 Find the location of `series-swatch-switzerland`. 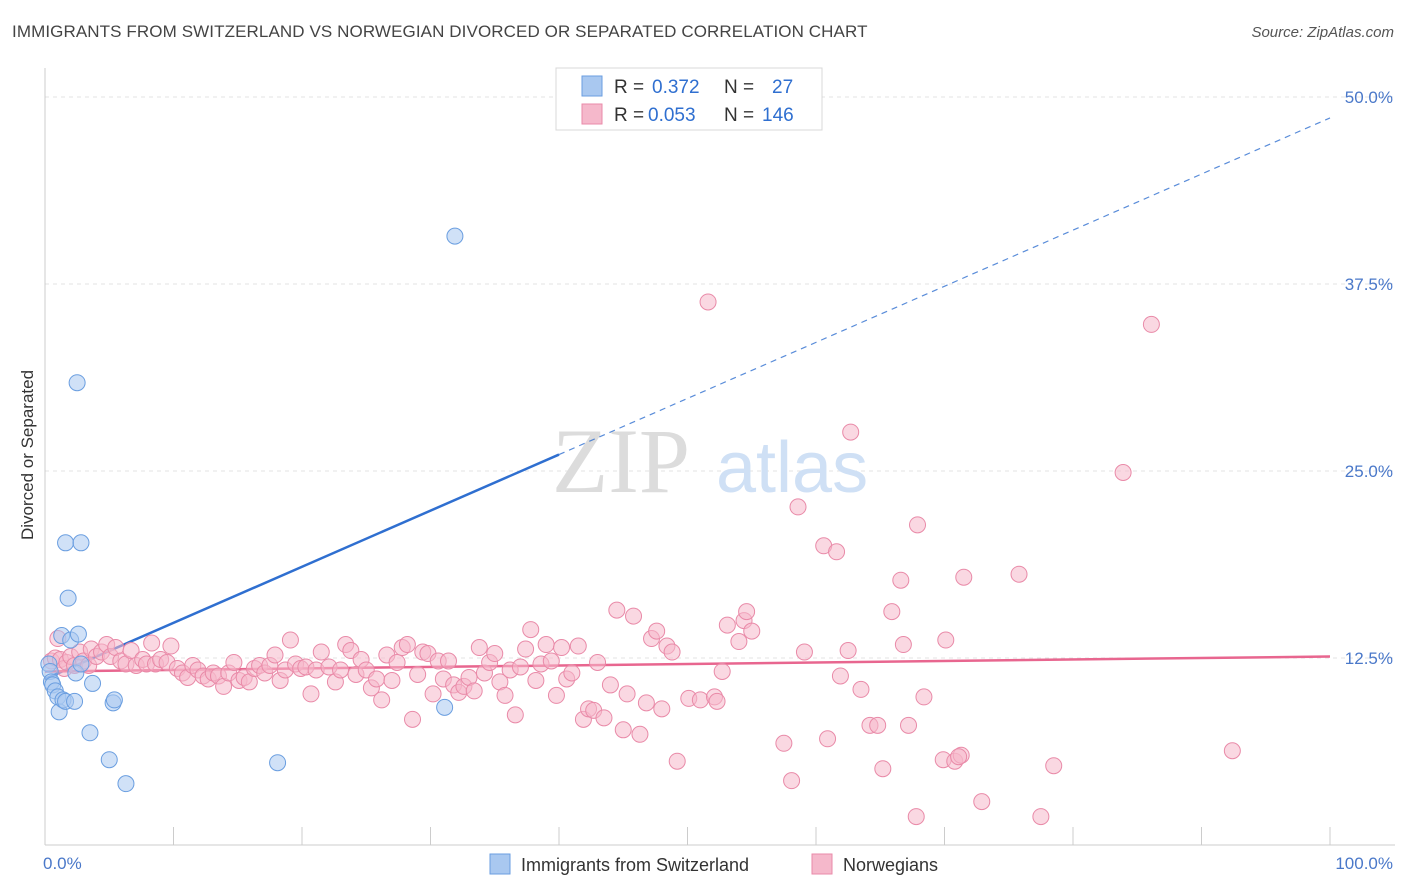

series-swatch-switzerland is located at coordinates (500, 864).